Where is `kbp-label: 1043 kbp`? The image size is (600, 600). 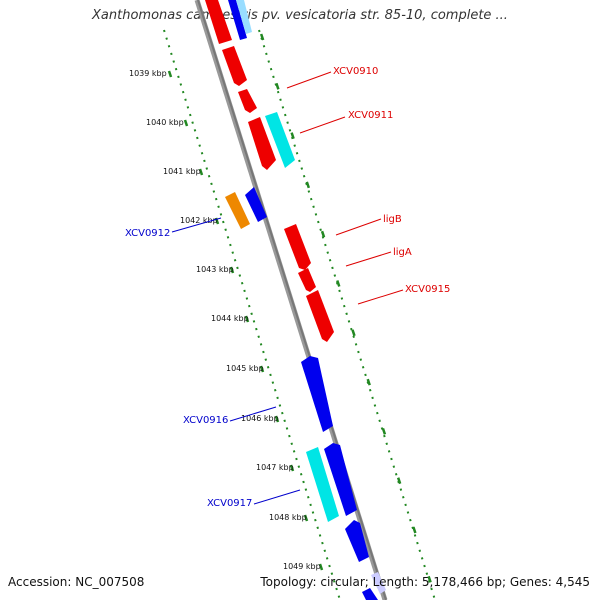
kbp-label: 1043 kbp is located at coordinates (215, 269).